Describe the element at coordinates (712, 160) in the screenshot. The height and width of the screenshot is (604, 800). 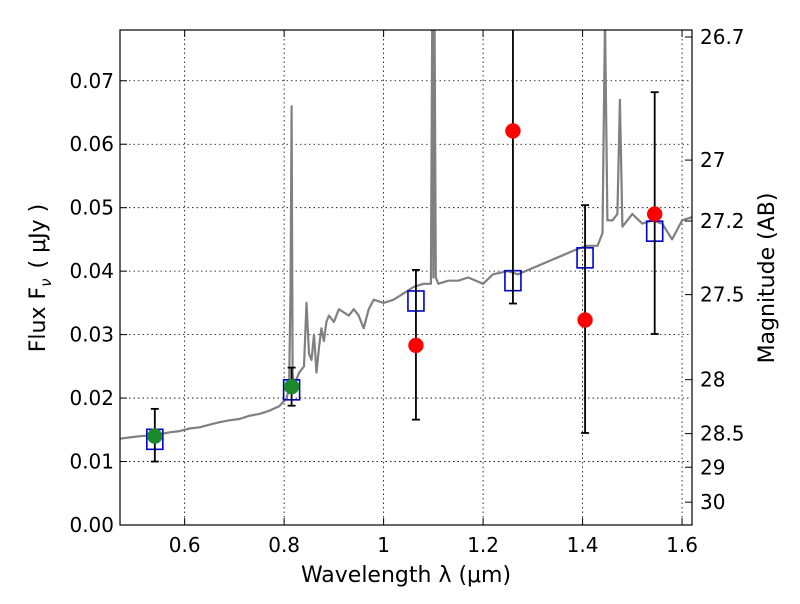
I see `y2-tick-label: 27` at that location.